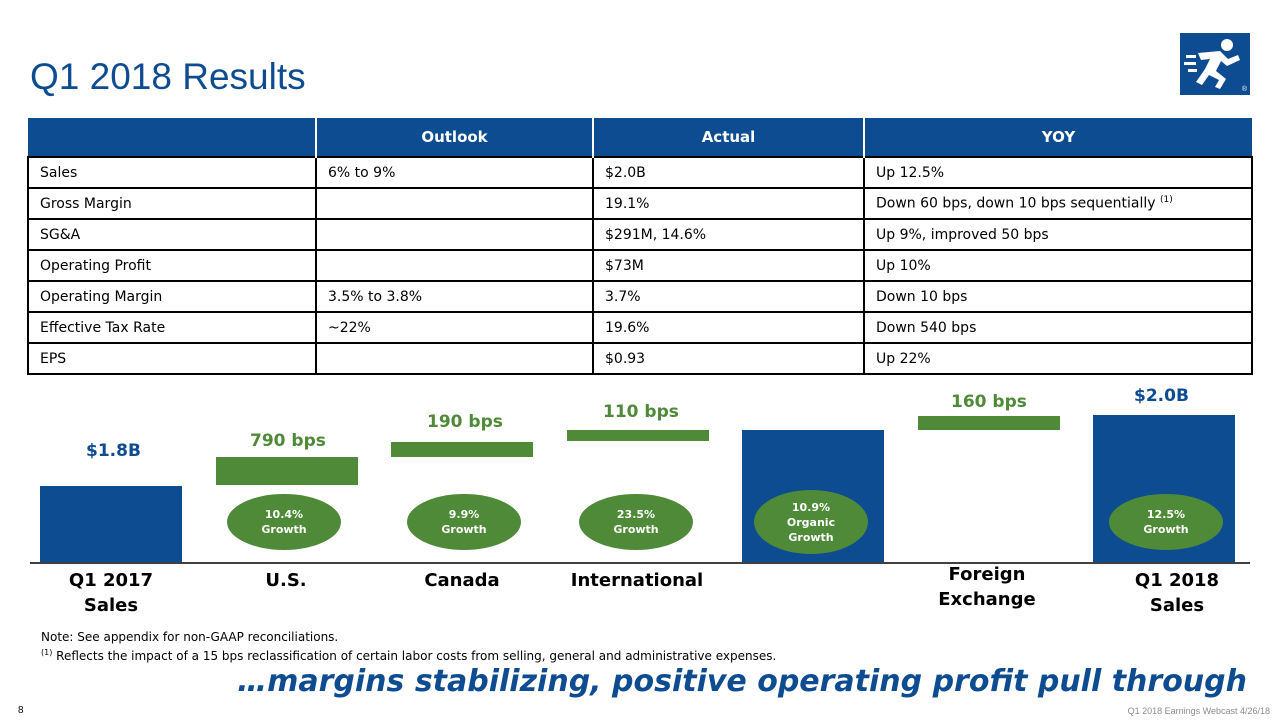  Describe the element at coordinates (922, 296) in the screenshot. I see `yoy-text: Down 10 bps` at that location.